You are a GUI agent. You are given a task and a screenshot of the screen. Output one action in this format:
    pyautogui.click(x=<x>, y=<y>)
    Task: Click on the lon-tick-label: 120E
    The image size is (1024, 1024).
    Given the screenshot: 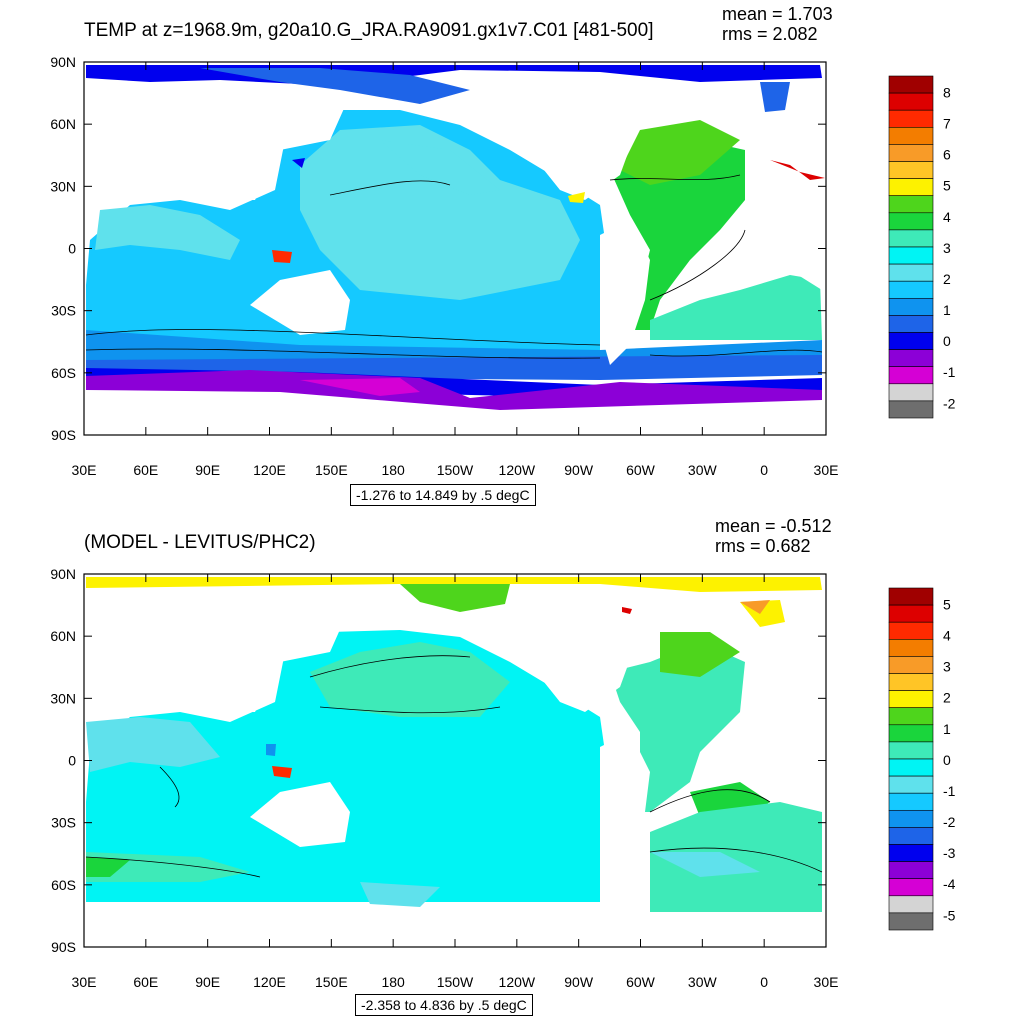 What is the action you would take?
    pyautogui.click(x=269, y=470)
    